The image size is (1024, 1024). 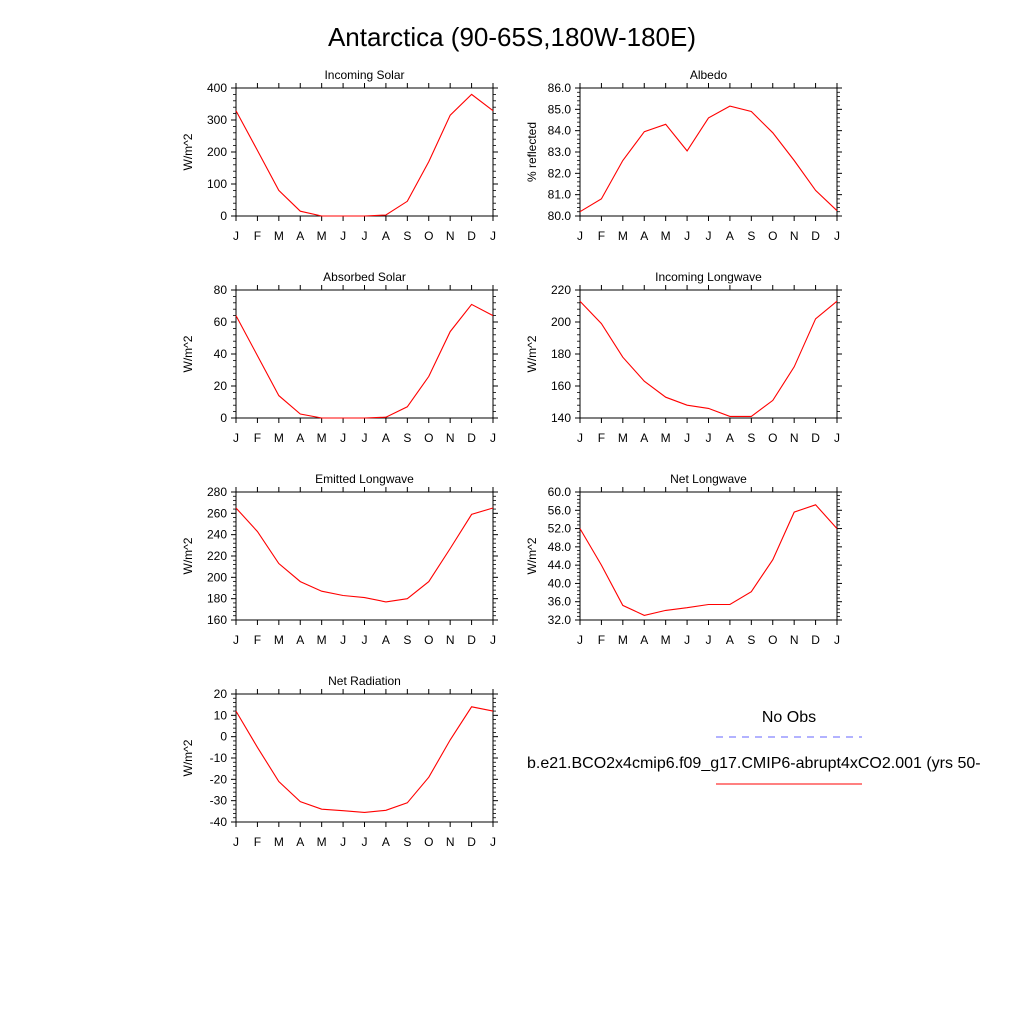 I want to click on y-tick-label: 40.0, so click(x=560, y=583).